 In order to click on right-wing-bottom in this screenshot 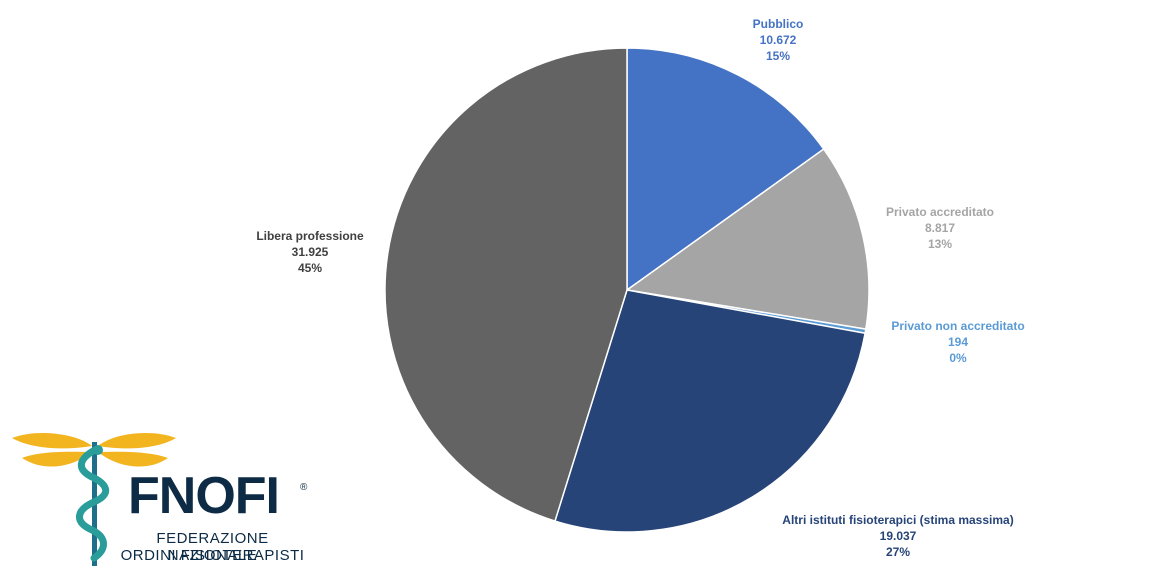, I will do `click(133, 459)`.